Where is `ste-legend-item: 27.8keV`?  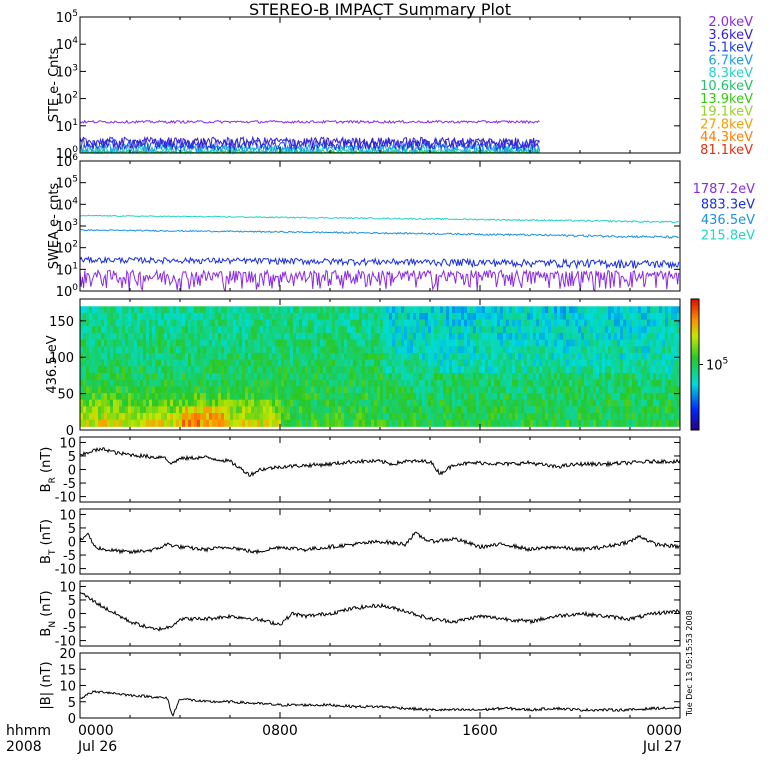 ste-legend-item: 27.8keV is located at coordinates (726, 124).